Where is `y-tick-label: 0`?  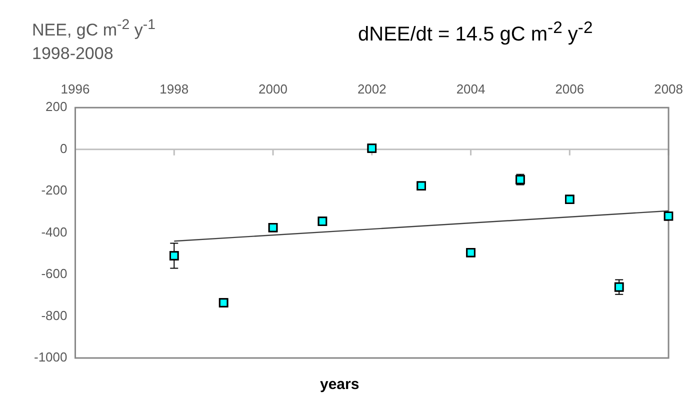
y-tick-label: 0 is located at coordinates (64, 148).